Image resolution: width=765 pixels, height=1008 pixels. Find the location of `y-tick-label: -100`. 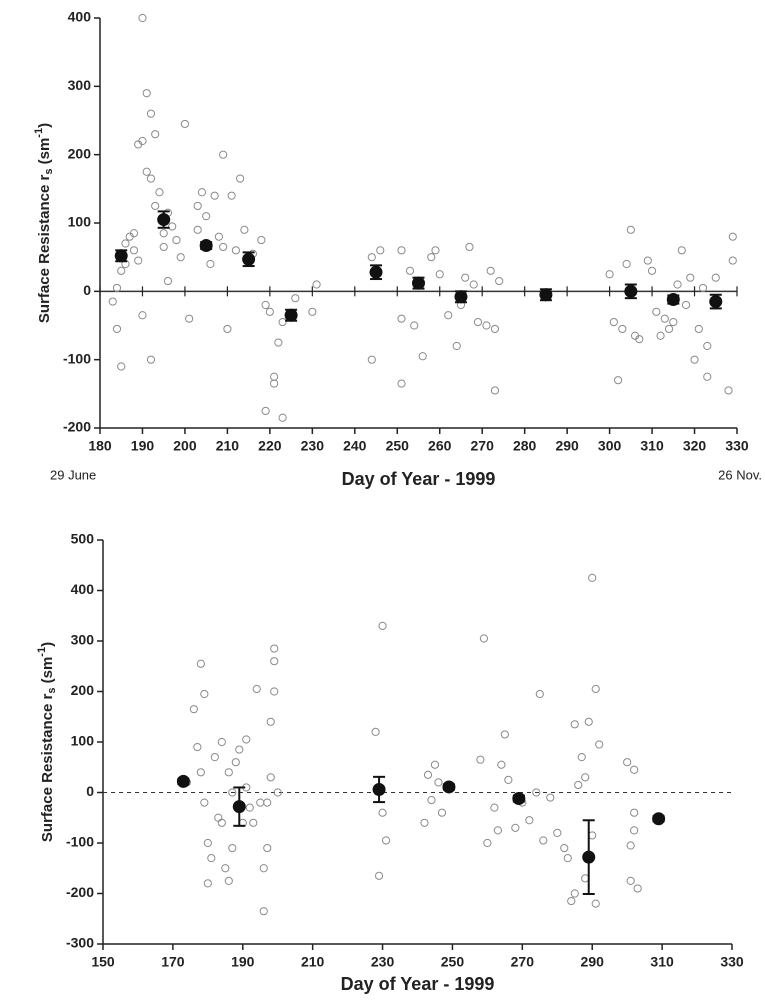

y-tick-label: -100 is located at coordinates (80, 842).